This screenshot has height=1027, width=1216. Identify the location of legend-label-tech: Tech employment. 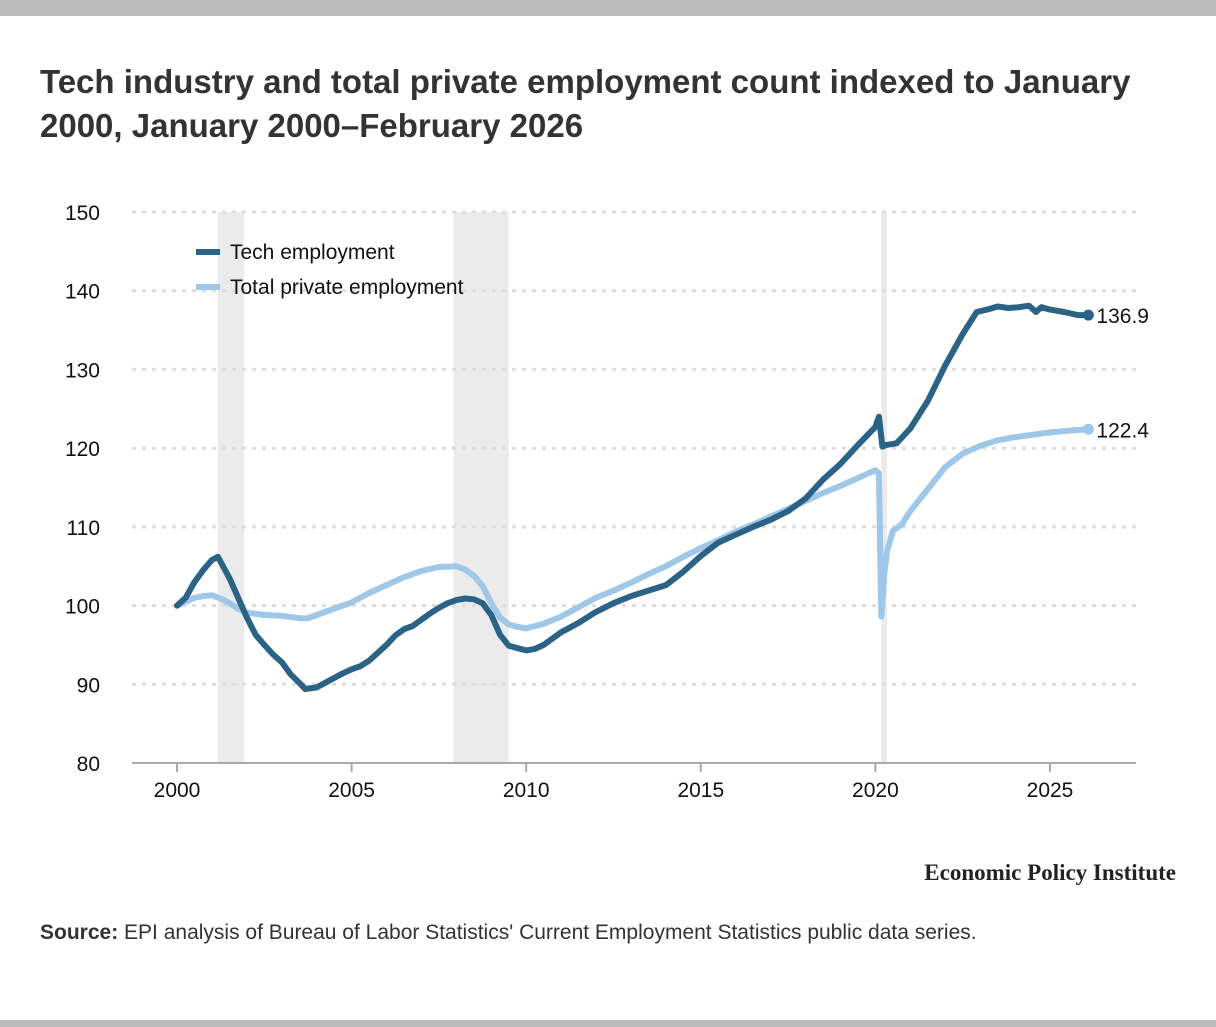
(312, 252).